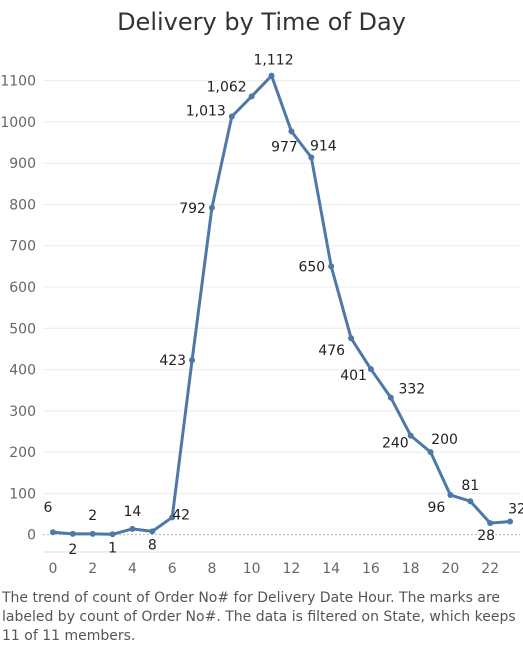  Describe the element at coordinates (31, 536) in the screenshot. I see `y-tick-label: 0` at that location.